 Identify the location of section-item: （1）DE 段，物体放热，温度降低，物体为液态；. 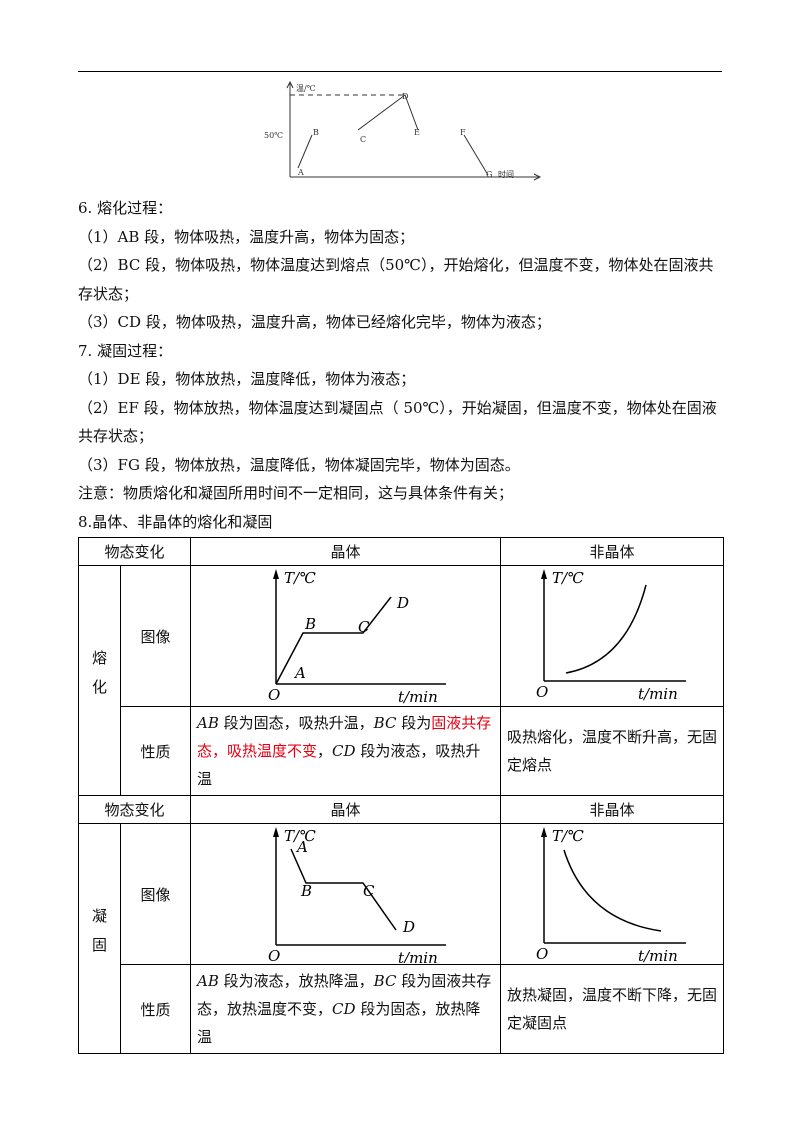
(247, 379).